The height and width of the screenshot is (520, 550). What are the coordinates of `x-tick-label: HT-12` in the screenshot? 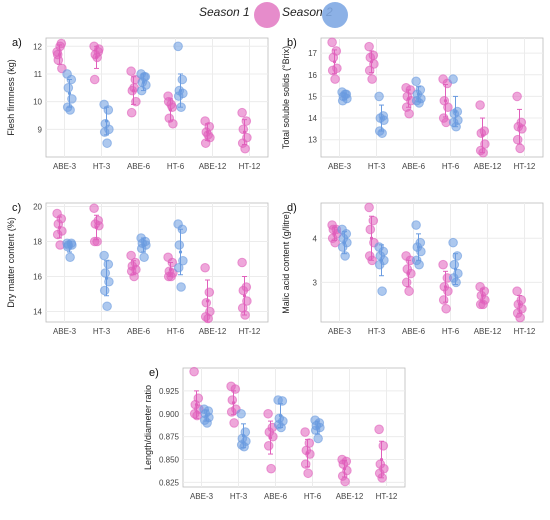 It's located at (387, 496).